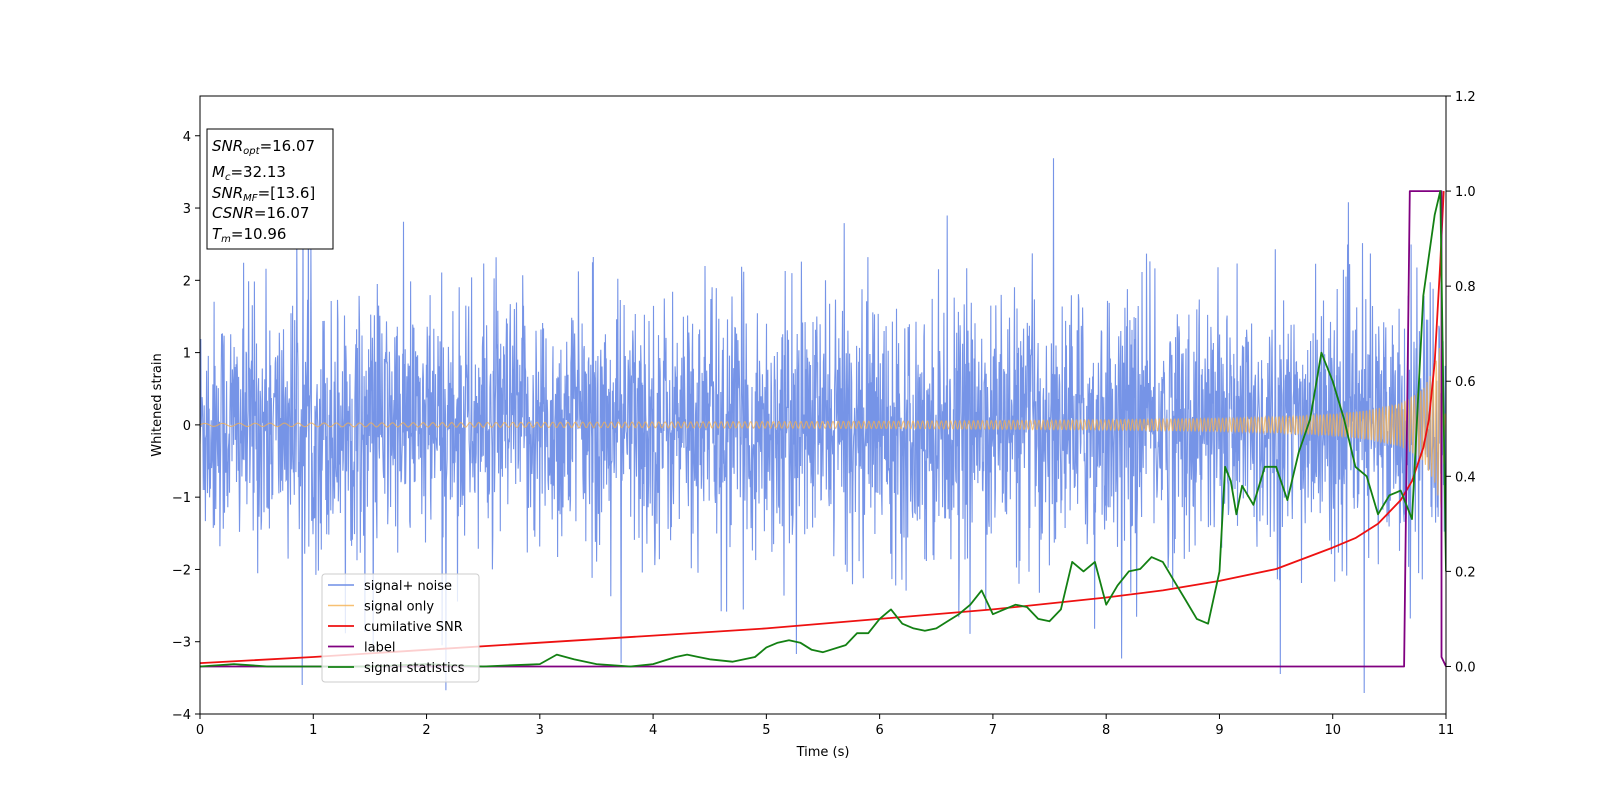 The width and height of the screenshot is (1600, 800). I want to click on y-tick-label: 0, so click(187, 426).